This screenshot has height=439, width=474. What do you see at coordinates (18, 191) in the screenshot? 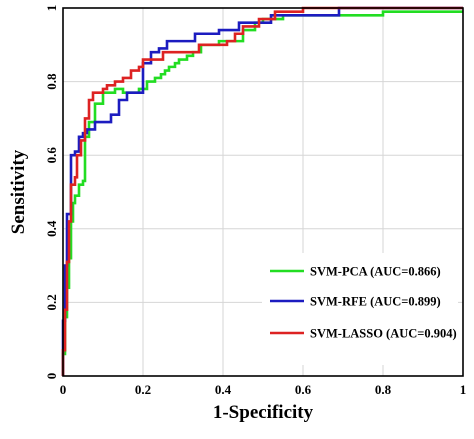
I see `y-axis-title: Sensitivity` at bounding box center [18, 191].